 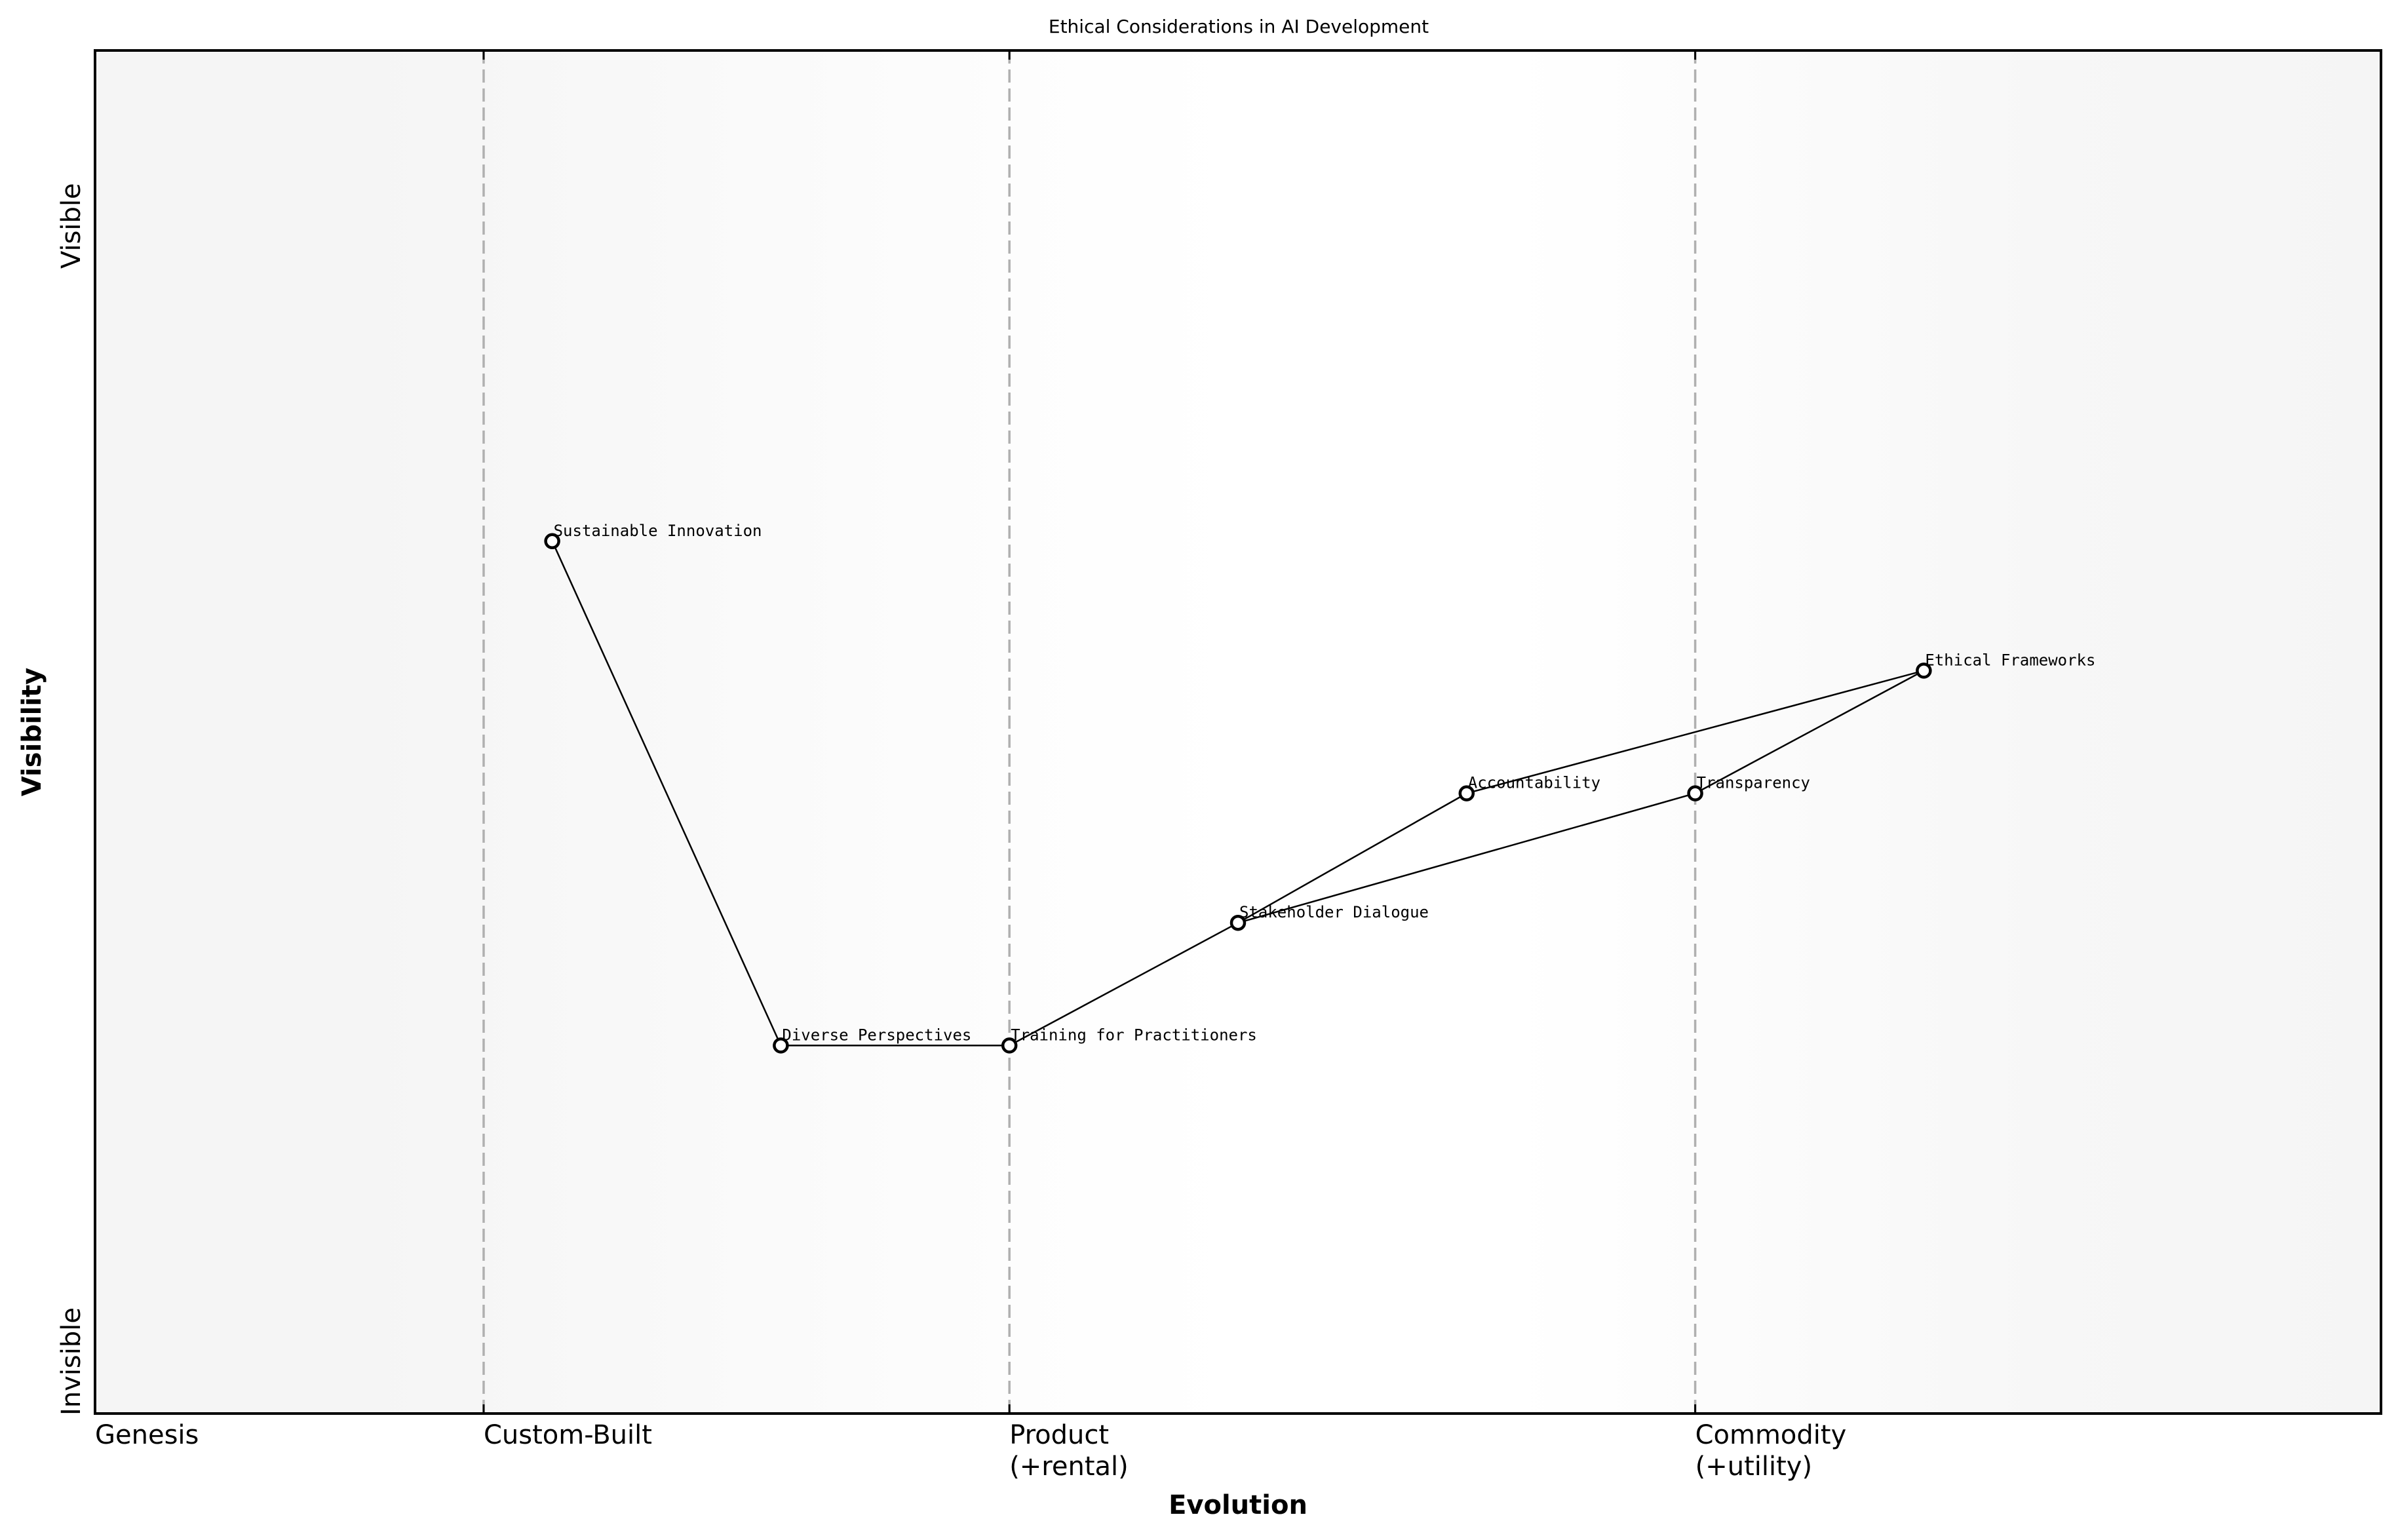 I want to click on stage-sublabel: (+utility), so click(x=1753, y=1467).